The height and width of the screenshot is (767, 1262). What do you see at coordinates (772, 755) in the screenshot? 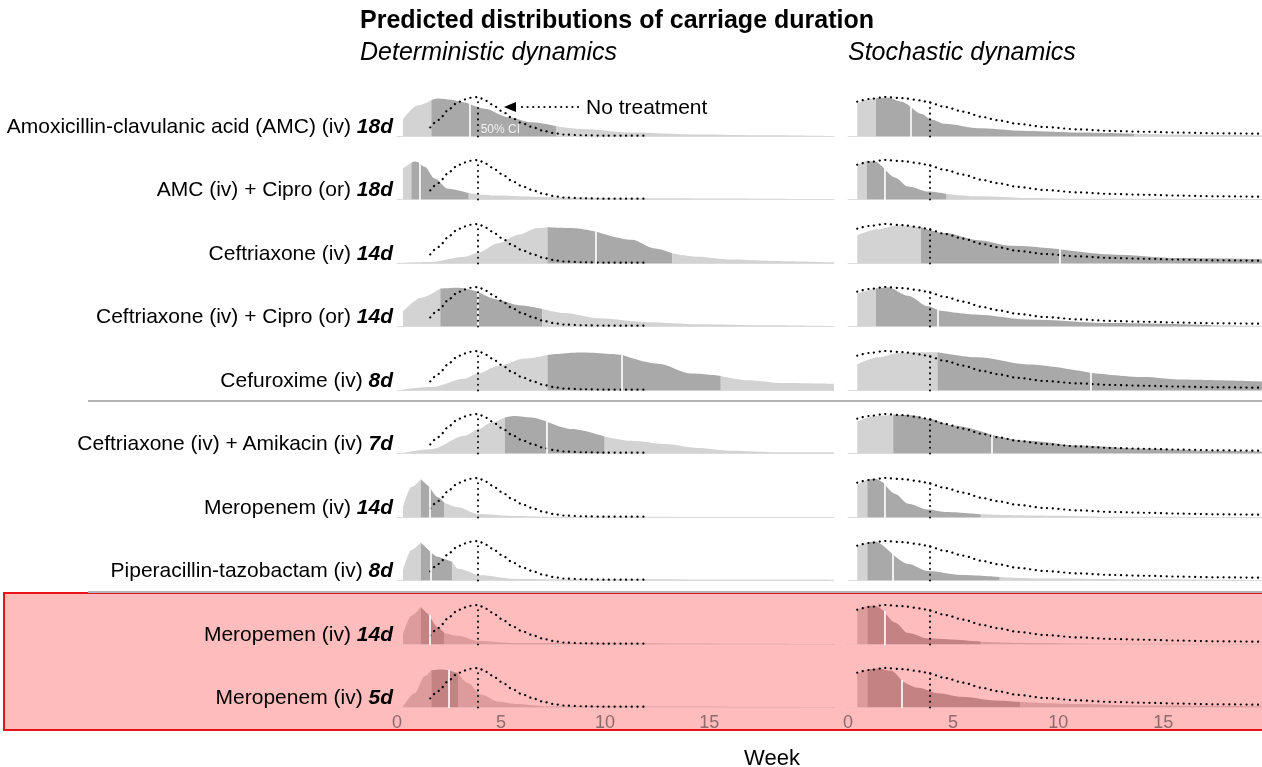
I see `x-axis-title: Week` at bounding box center [772, 755].